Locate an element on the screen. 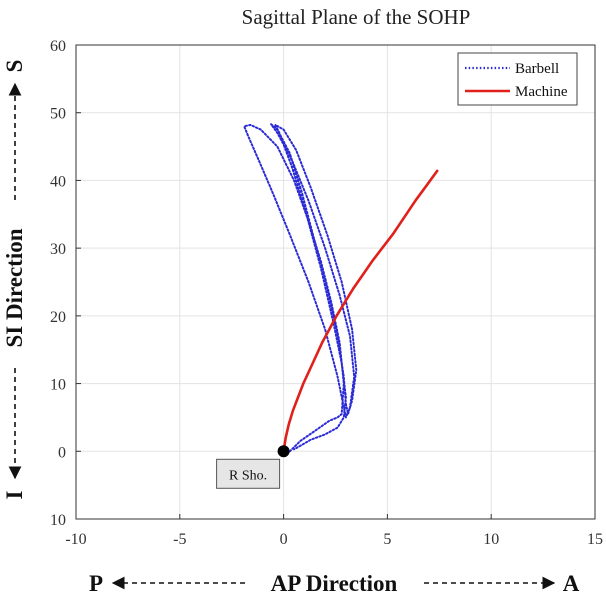 Image resolution: width=606 pixels, height=597 pixels. legend-label-barbell: Barbell is located at coordinates (537, 69).